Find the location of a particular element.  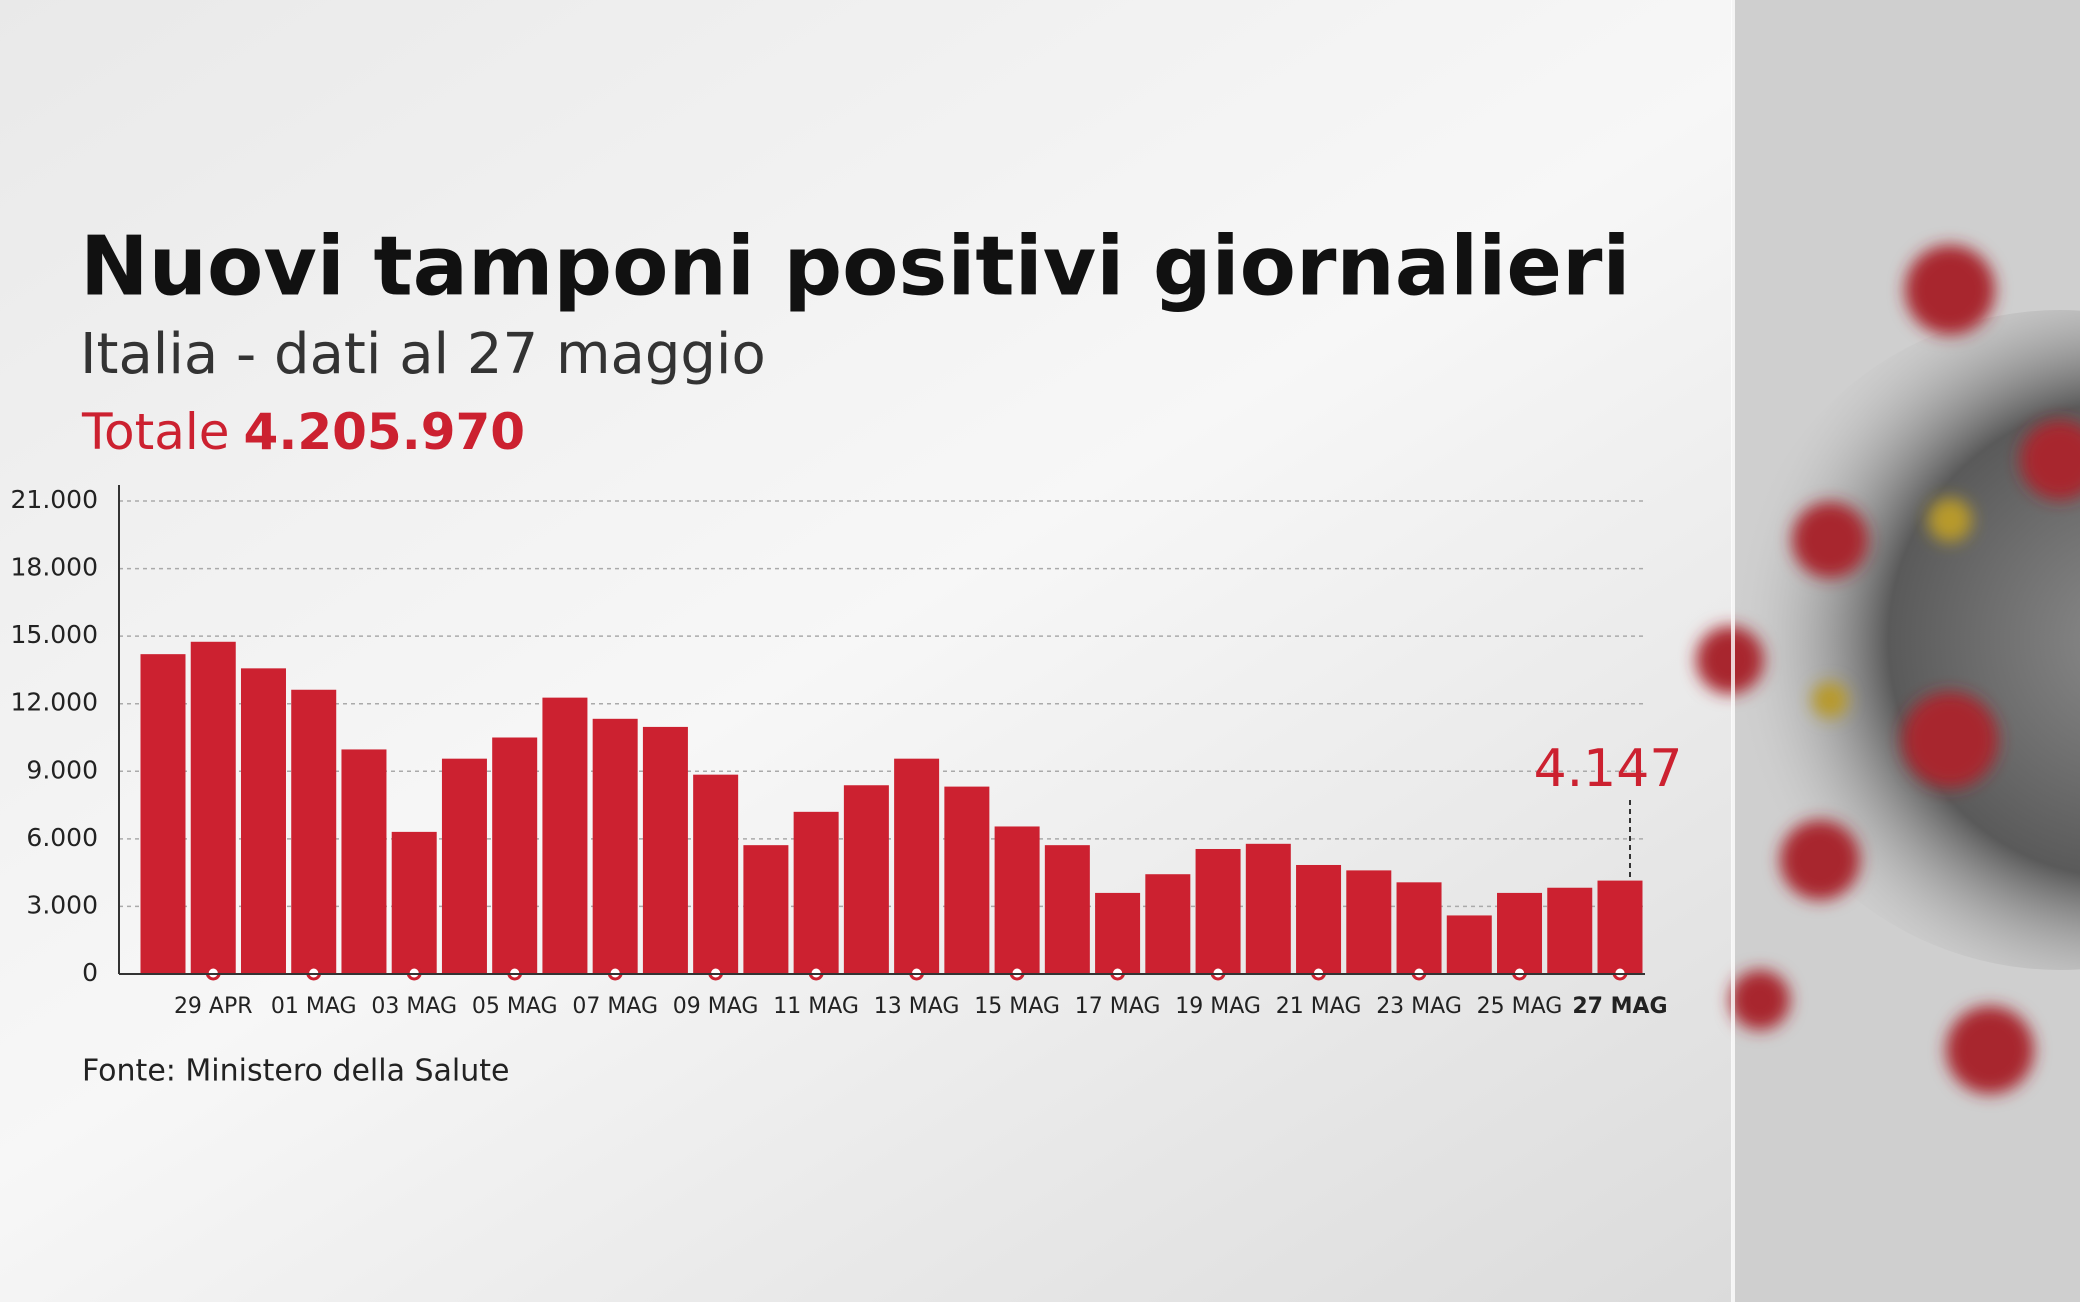

total-label: Totale is located at coordinates (155, 432).